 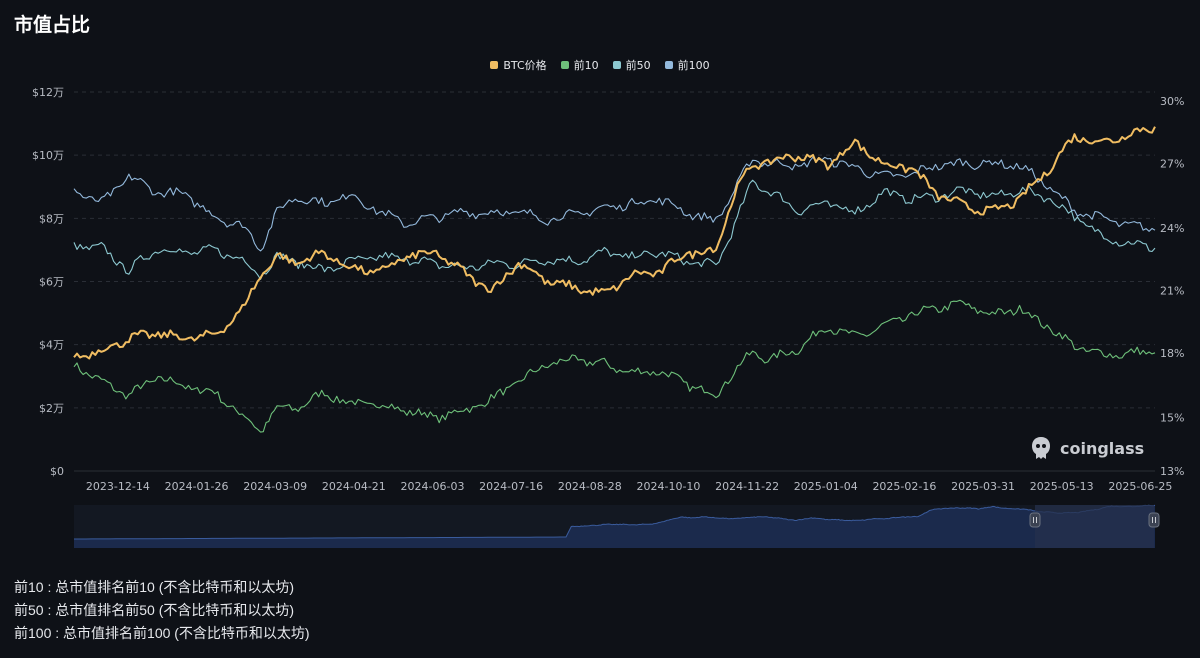 What do you see at coordinates (1140, 486) in the screenshot?
I see `x-axis-tick-label: 2025-06-25` at bounding box center [1140, 486].